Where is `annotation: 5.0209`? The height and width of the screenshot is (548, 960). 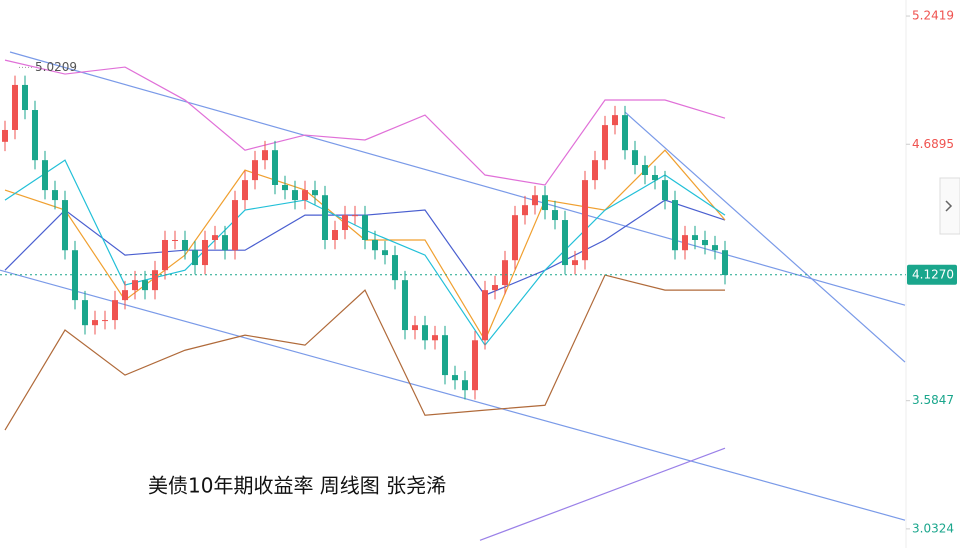
annotation: 5.0209 is located at coordinates (56, 67).